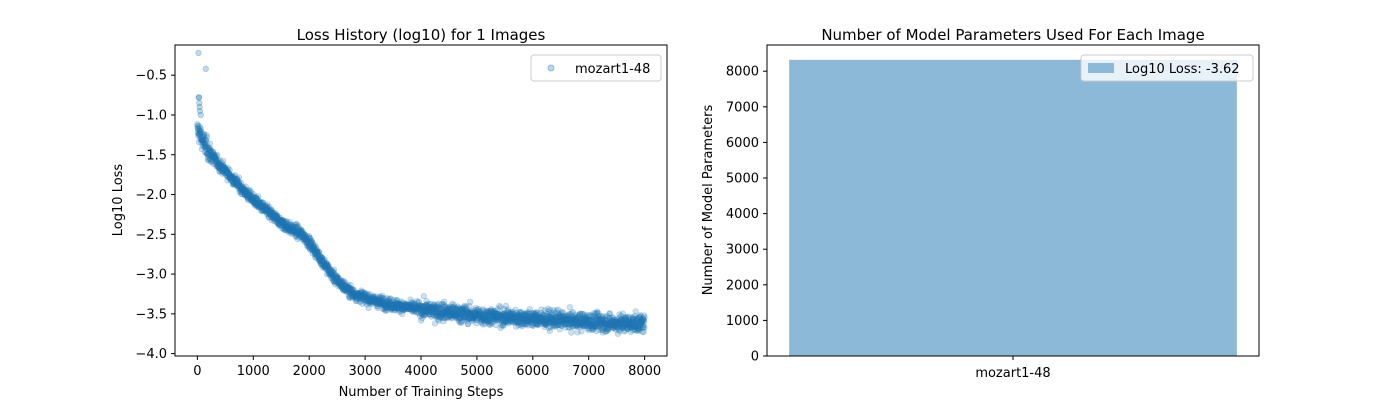  Describe the element at coordinates (742, 321) in the screenshot. I see `y-tick-label: 1000` at that location.